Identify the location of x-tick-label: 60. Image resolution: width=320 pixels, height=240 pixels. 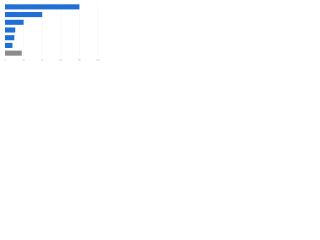
(61, 61).